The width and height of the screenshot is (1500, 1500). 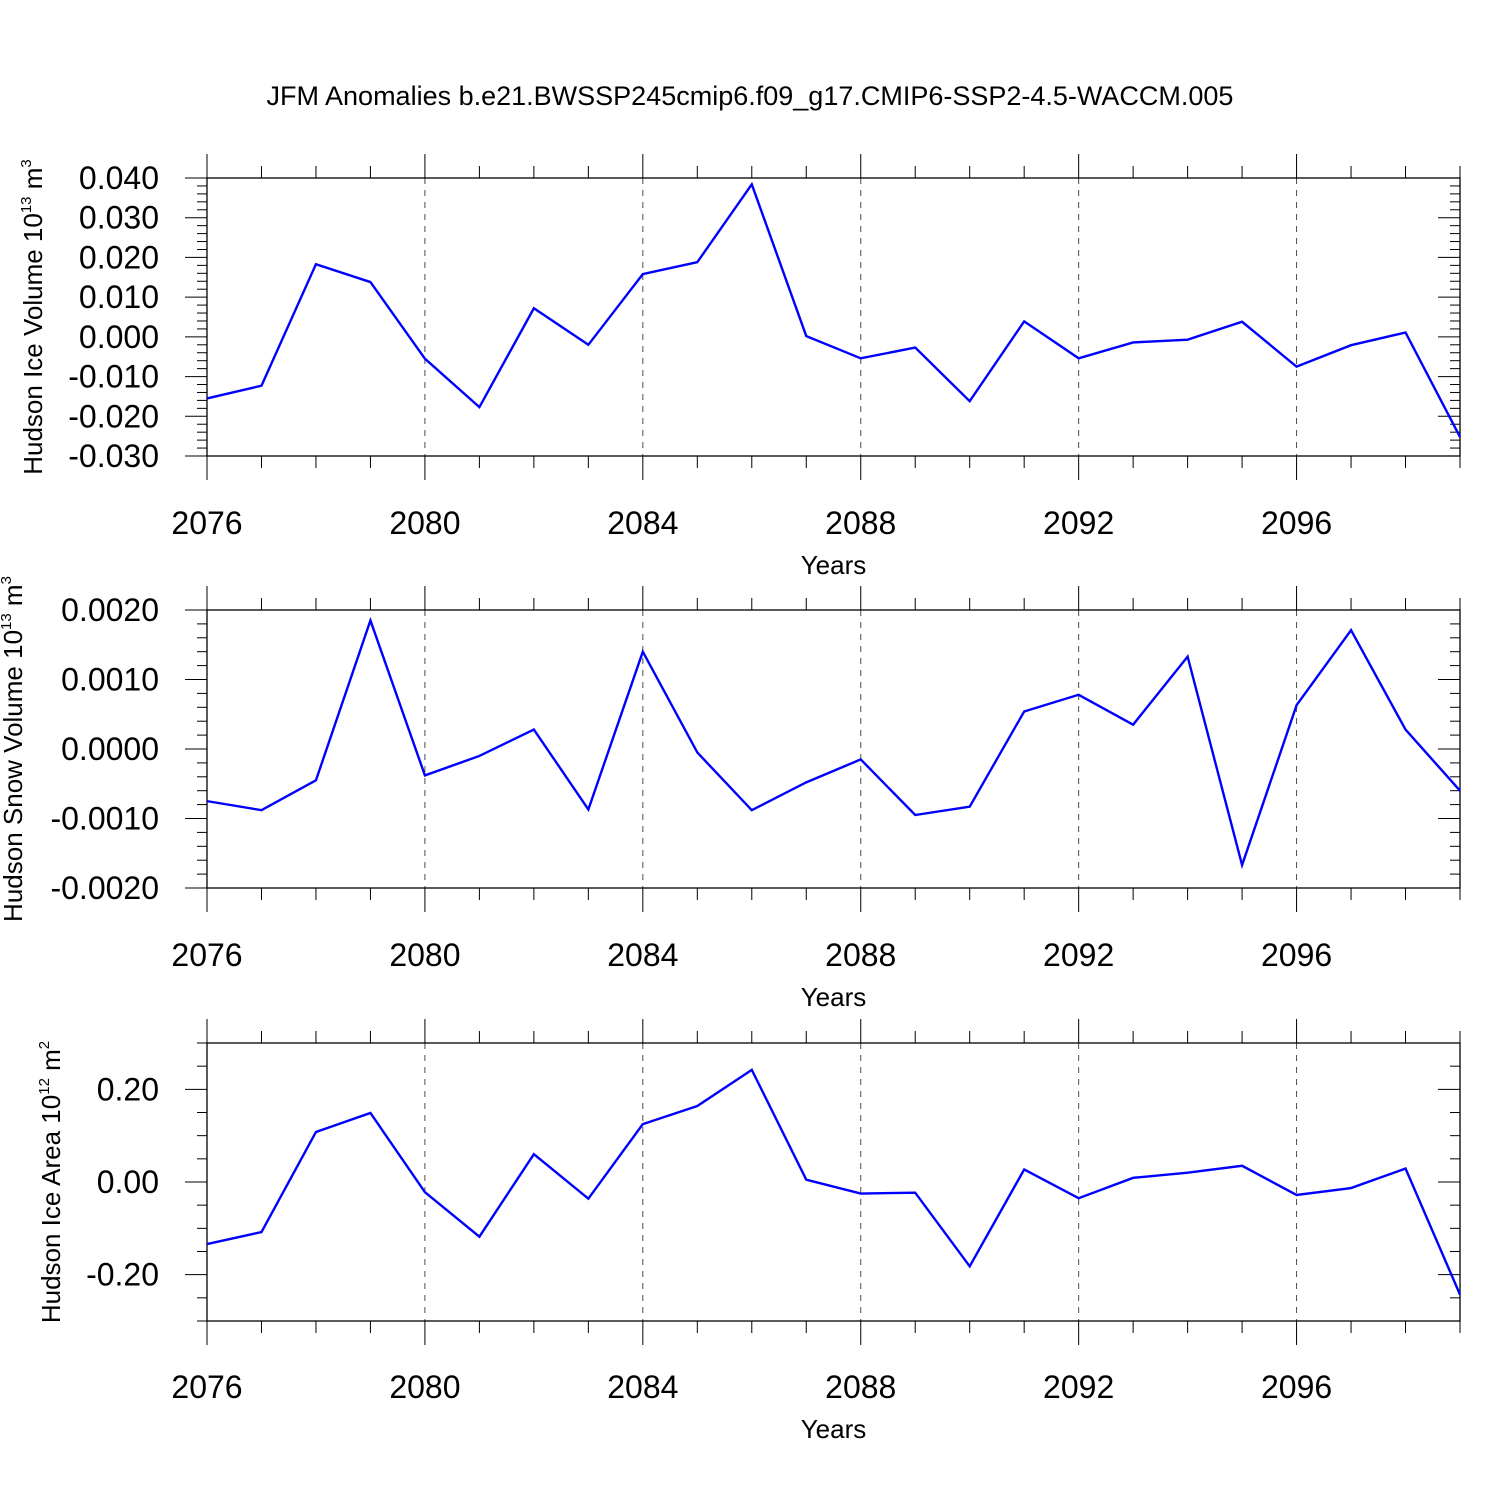 What do you see at coordinates (104, 888) in the screenshot?
I see `y-tick-label: -0.0020` at bounding box center [104, 888].